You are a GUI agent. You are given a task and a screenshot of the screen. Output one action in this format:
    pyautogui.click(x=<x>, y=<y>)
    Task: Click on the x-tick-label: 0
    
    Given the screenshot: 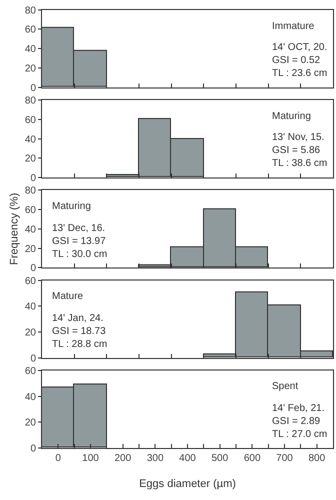 What is the action you would take?
    pyautogui.click(x=58, y=458)
    